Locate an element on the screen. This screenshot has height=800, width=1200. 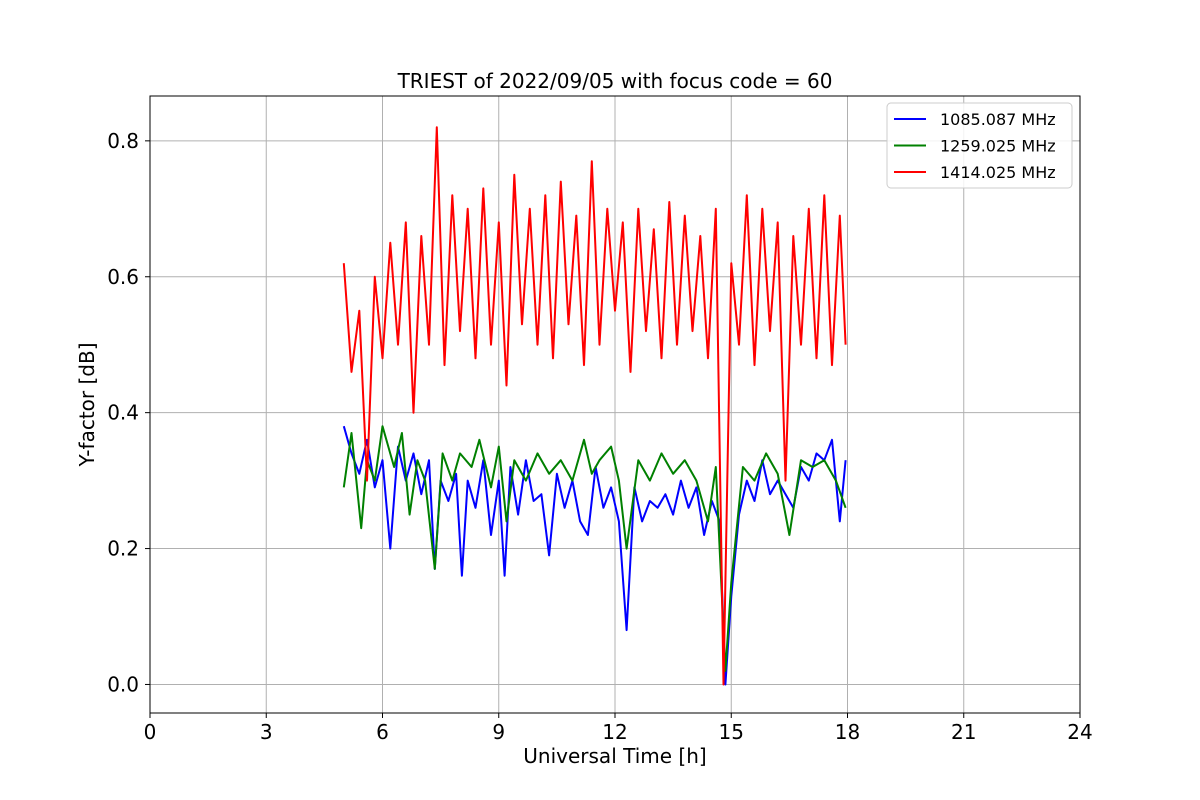
legend-label-2: 1259.025 MHz is located at coordinates (998, 146).